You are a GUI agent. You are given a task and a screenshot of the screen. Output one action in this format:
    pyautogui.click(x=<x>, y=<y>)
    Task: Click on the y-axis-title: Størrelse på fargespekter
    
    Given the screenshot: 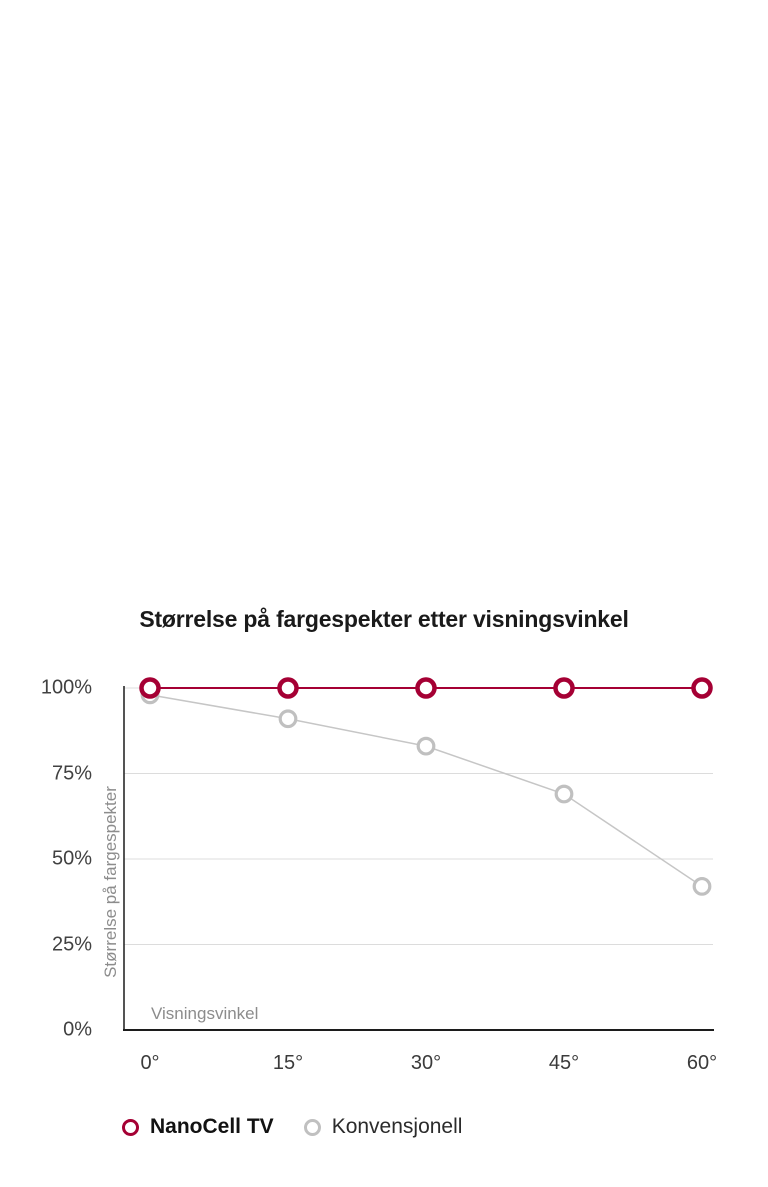 What is the action you would take?
    pyautogui.click(x=110, y=882)
    